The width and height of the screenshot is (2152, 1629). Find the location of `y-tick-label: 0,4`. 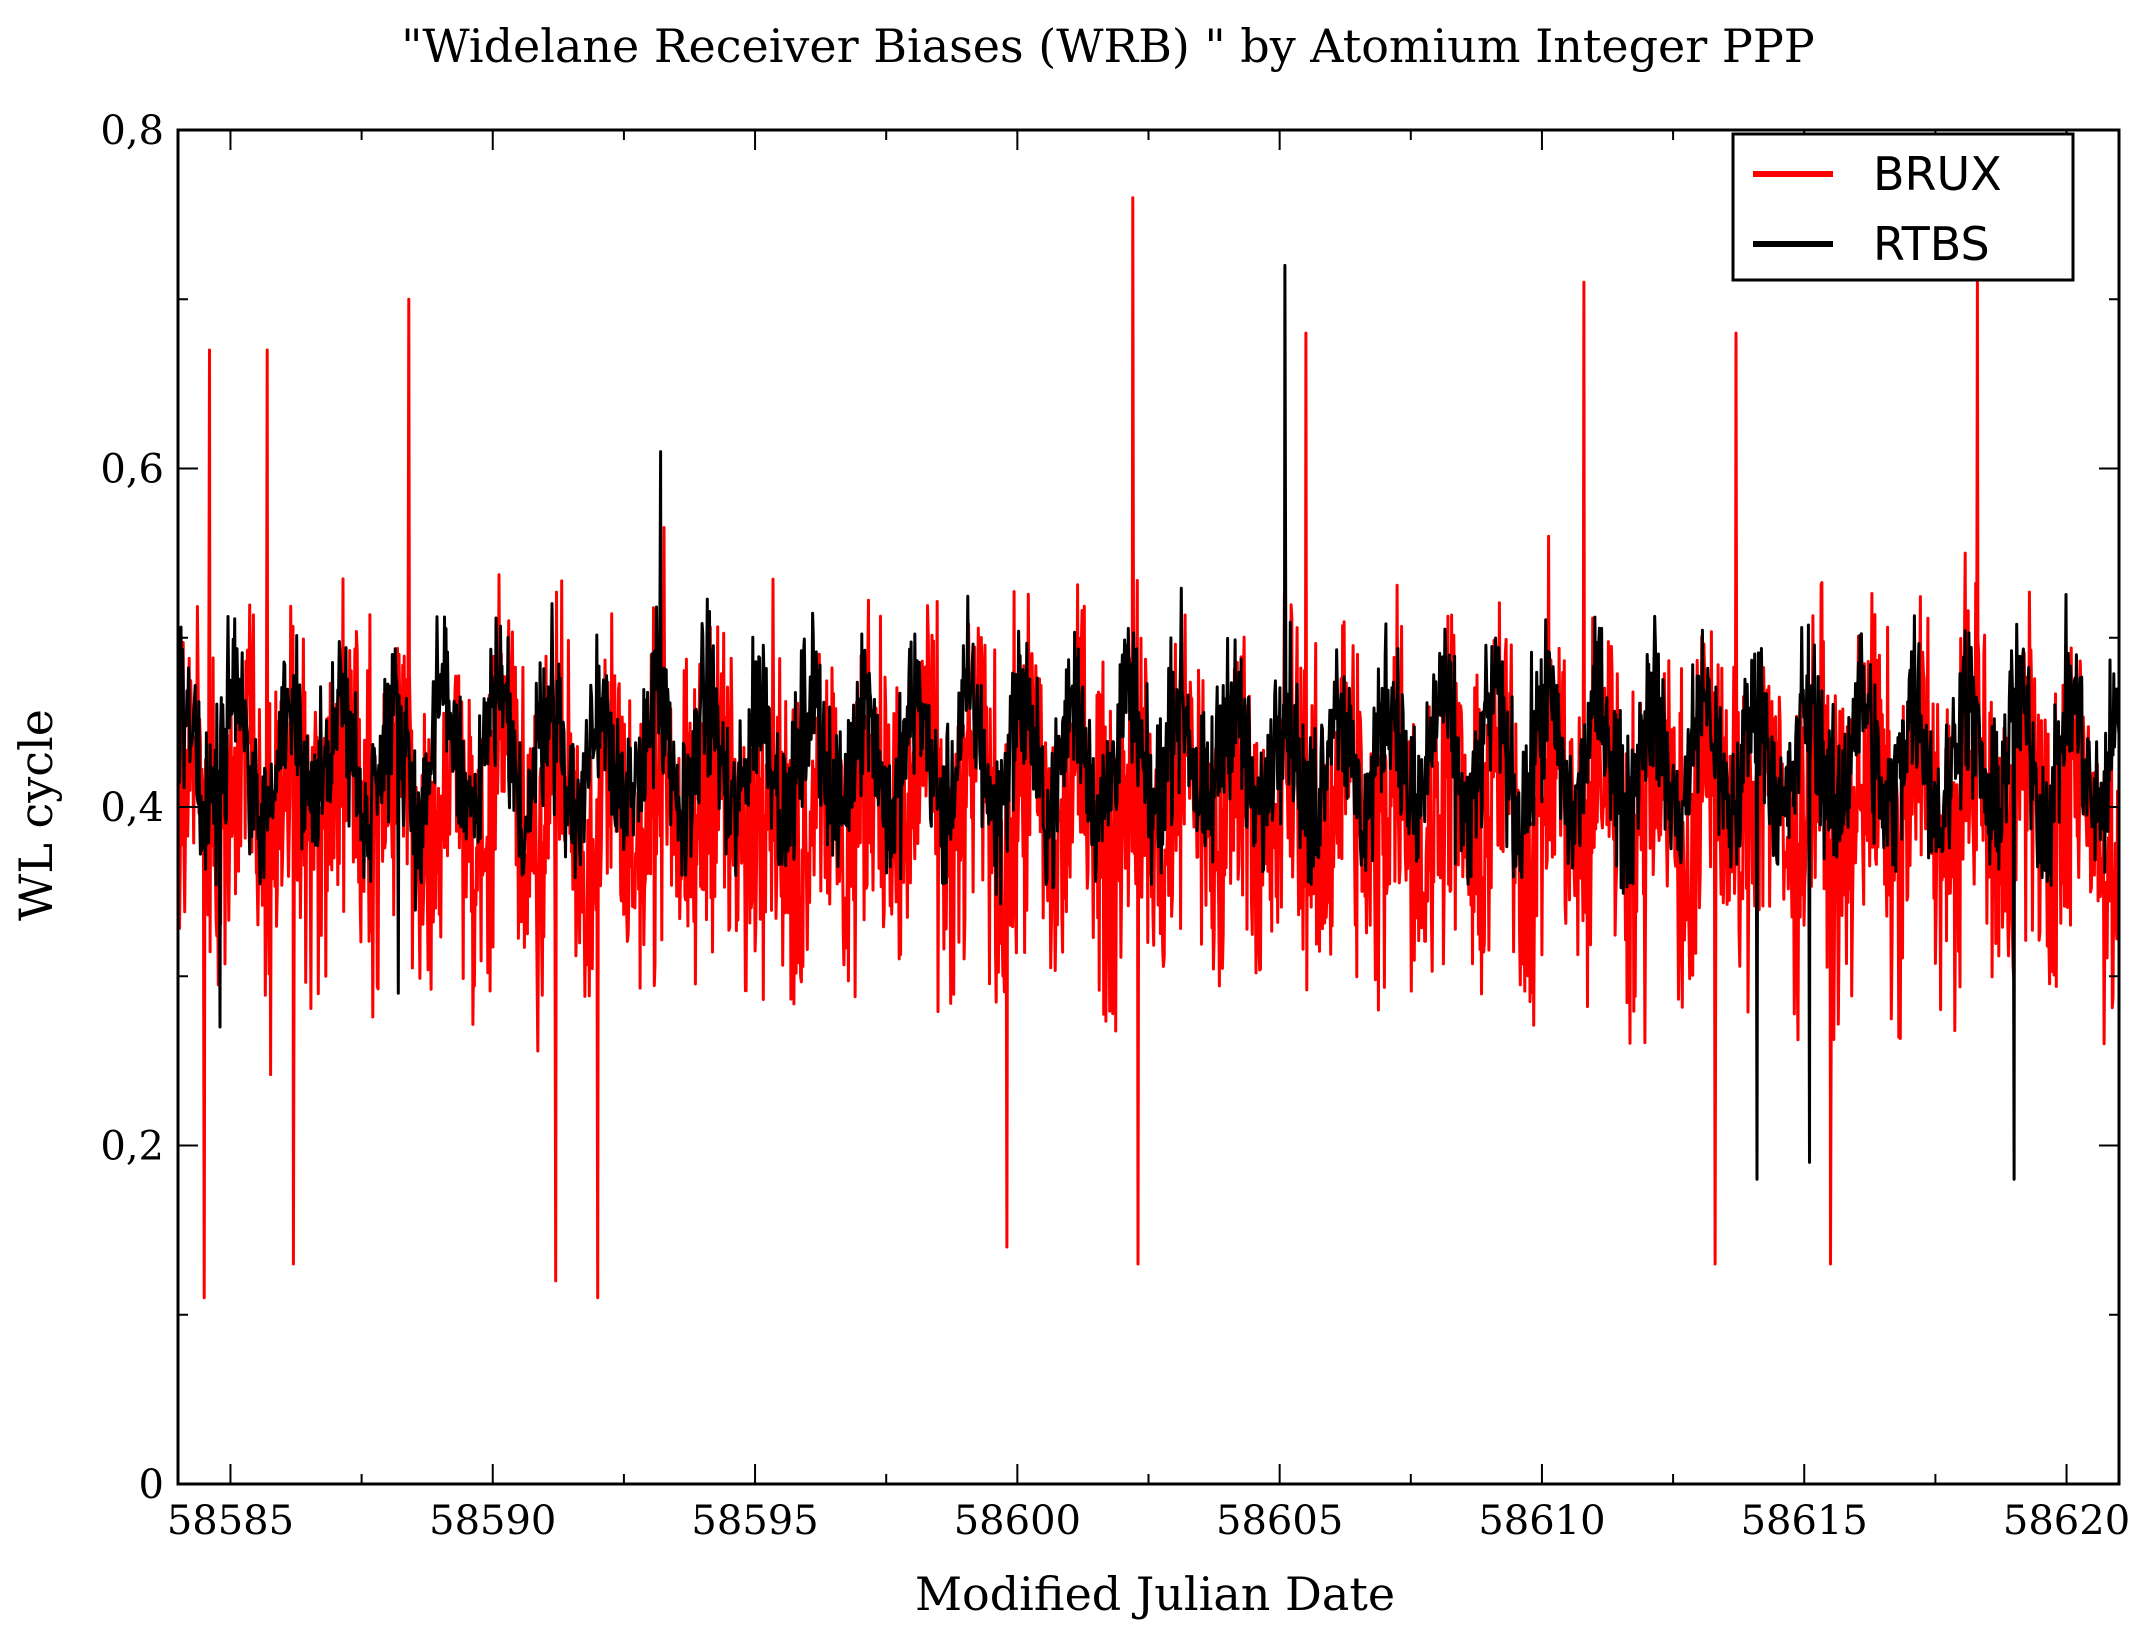

y-tick-label: 0,4 is located at coordinates (132, 808).